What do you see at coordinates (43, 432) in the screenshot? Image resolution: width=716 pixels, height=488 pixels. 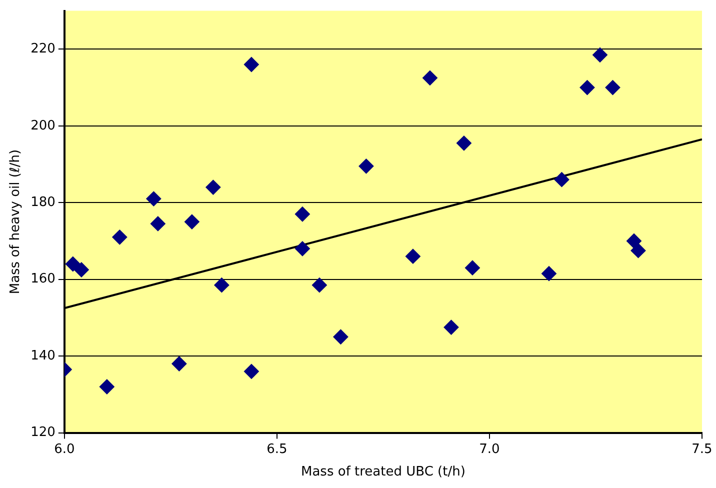 I see `y-tick-label: 120` at bounding box center [43, 432].